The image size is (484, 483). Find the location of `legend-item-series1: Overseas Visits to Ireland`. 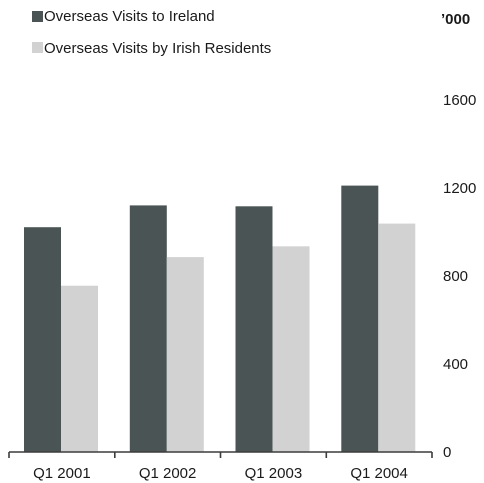

legend-item-series1: Overseas Visits to Ireland is located at coordinates (123, 16).